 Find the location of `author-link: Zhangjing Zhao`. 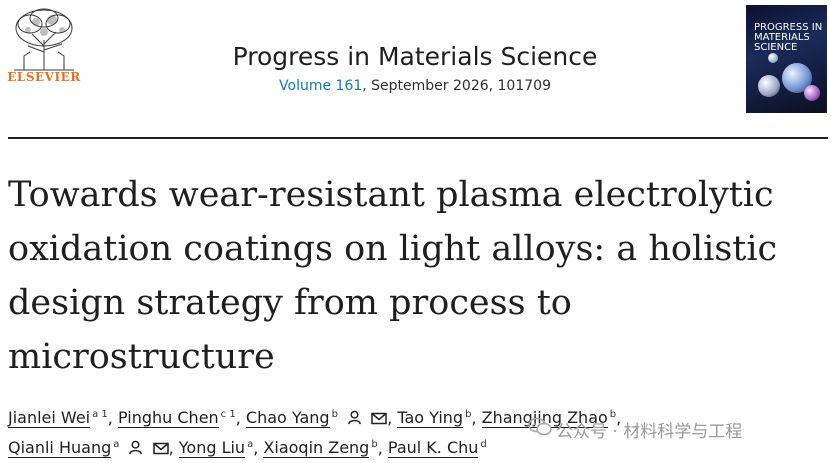

author-link: Zhangjing Zhao is located at coordinates (544, 418).